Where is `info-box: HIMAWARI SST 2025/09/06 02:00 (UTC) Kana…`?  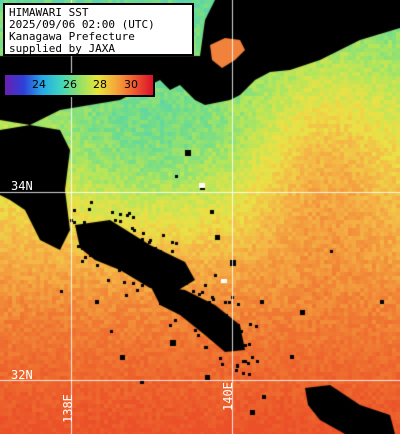
info-box: HIMAWARI SST 2025/09/06 02:00 (UTC) Kana… is located at coordinates (98, 29).